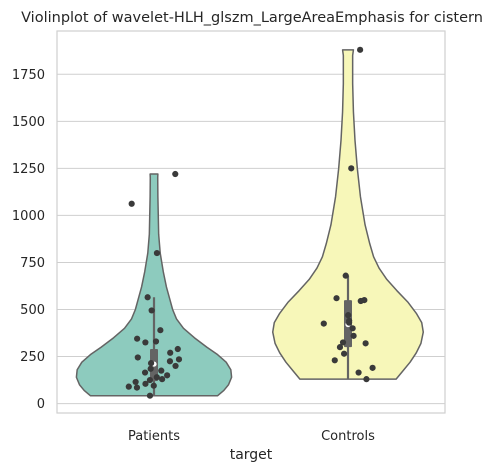 Image resolution: width=499 pixels, height=473 pixels. Describe the element at coordinates (28, 122) in the screenshot. I see `y-tick-label: 1500` at that location.